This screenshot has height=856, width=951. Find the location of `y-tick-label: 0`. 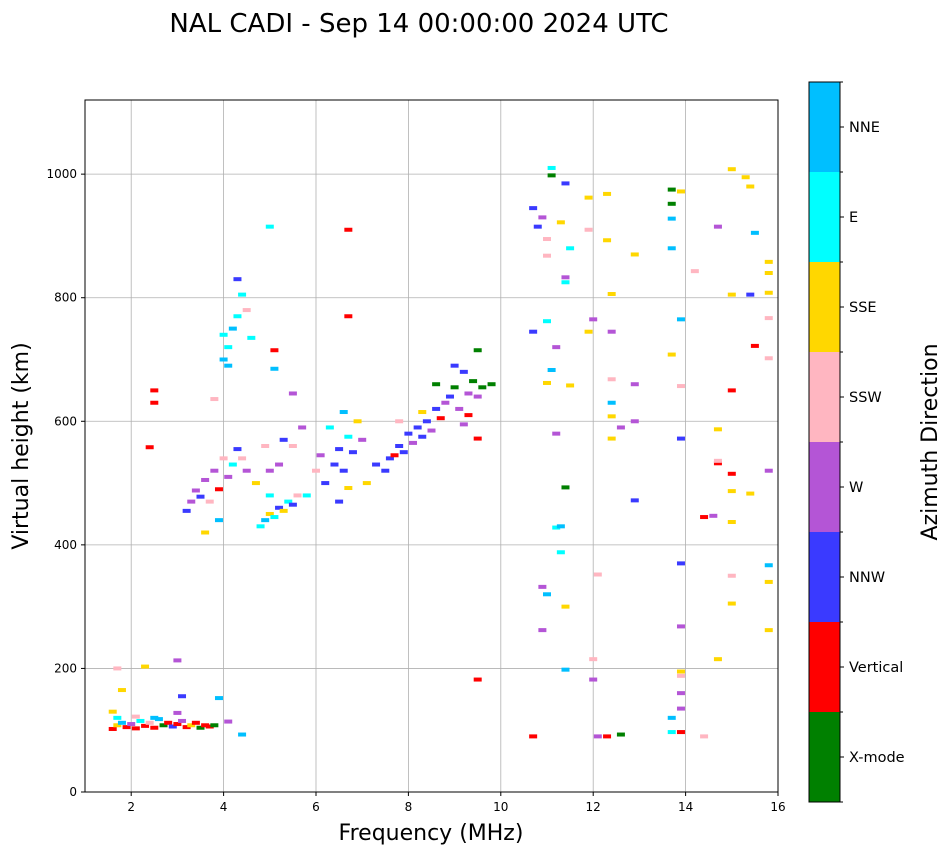

y-tick-label: 0 is located at coordinates (73, 792).